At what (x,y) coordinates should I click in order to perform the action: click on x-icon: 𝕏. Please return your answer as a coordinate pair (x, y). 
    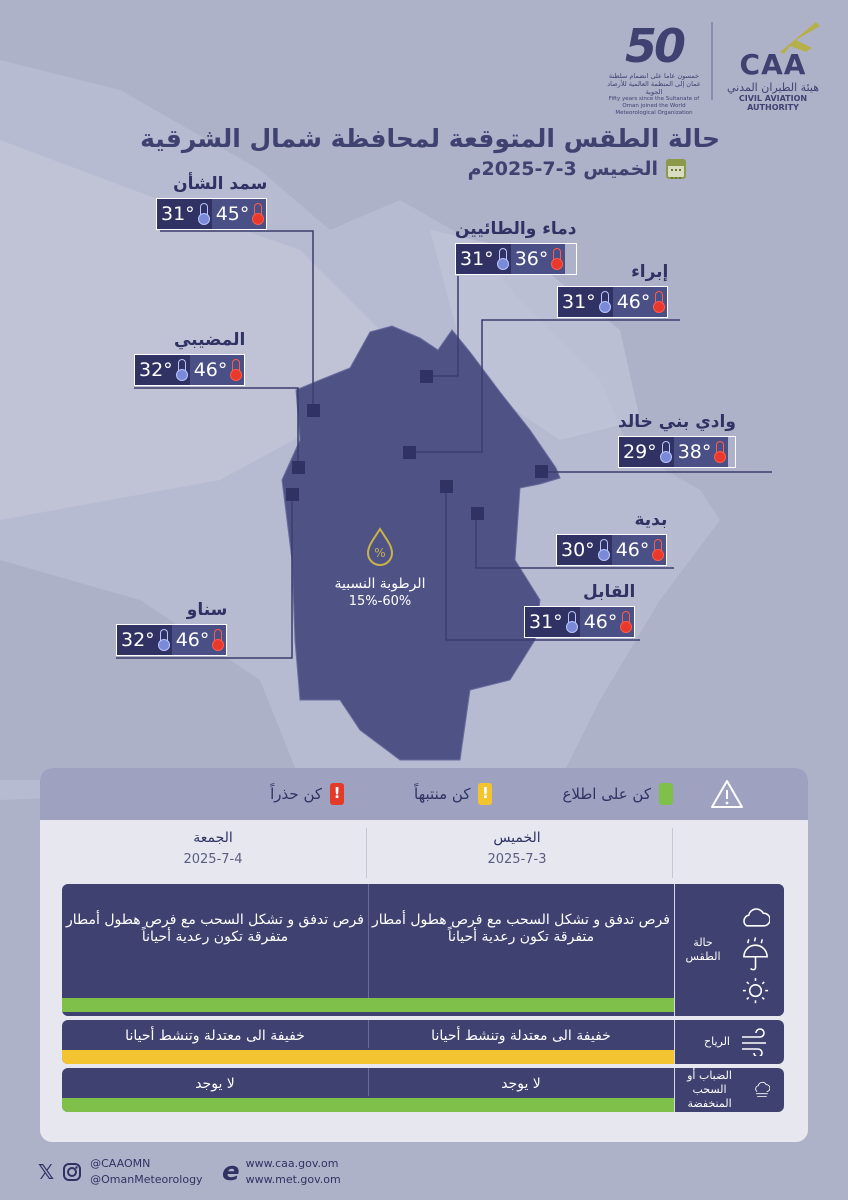
    Looking at the image, I should click on (46, 1172).